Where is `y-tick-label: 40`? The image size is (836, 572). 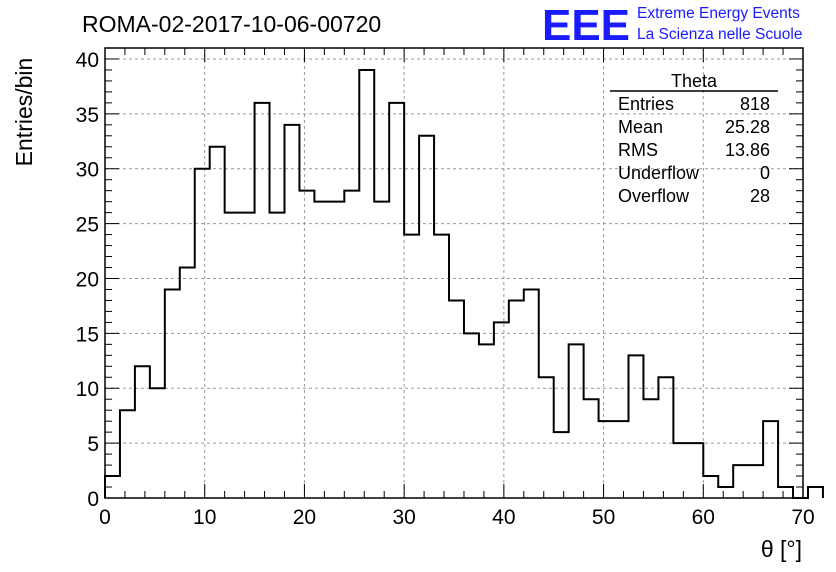
y-tick-label: 40 is located at coordinates (87, 60).